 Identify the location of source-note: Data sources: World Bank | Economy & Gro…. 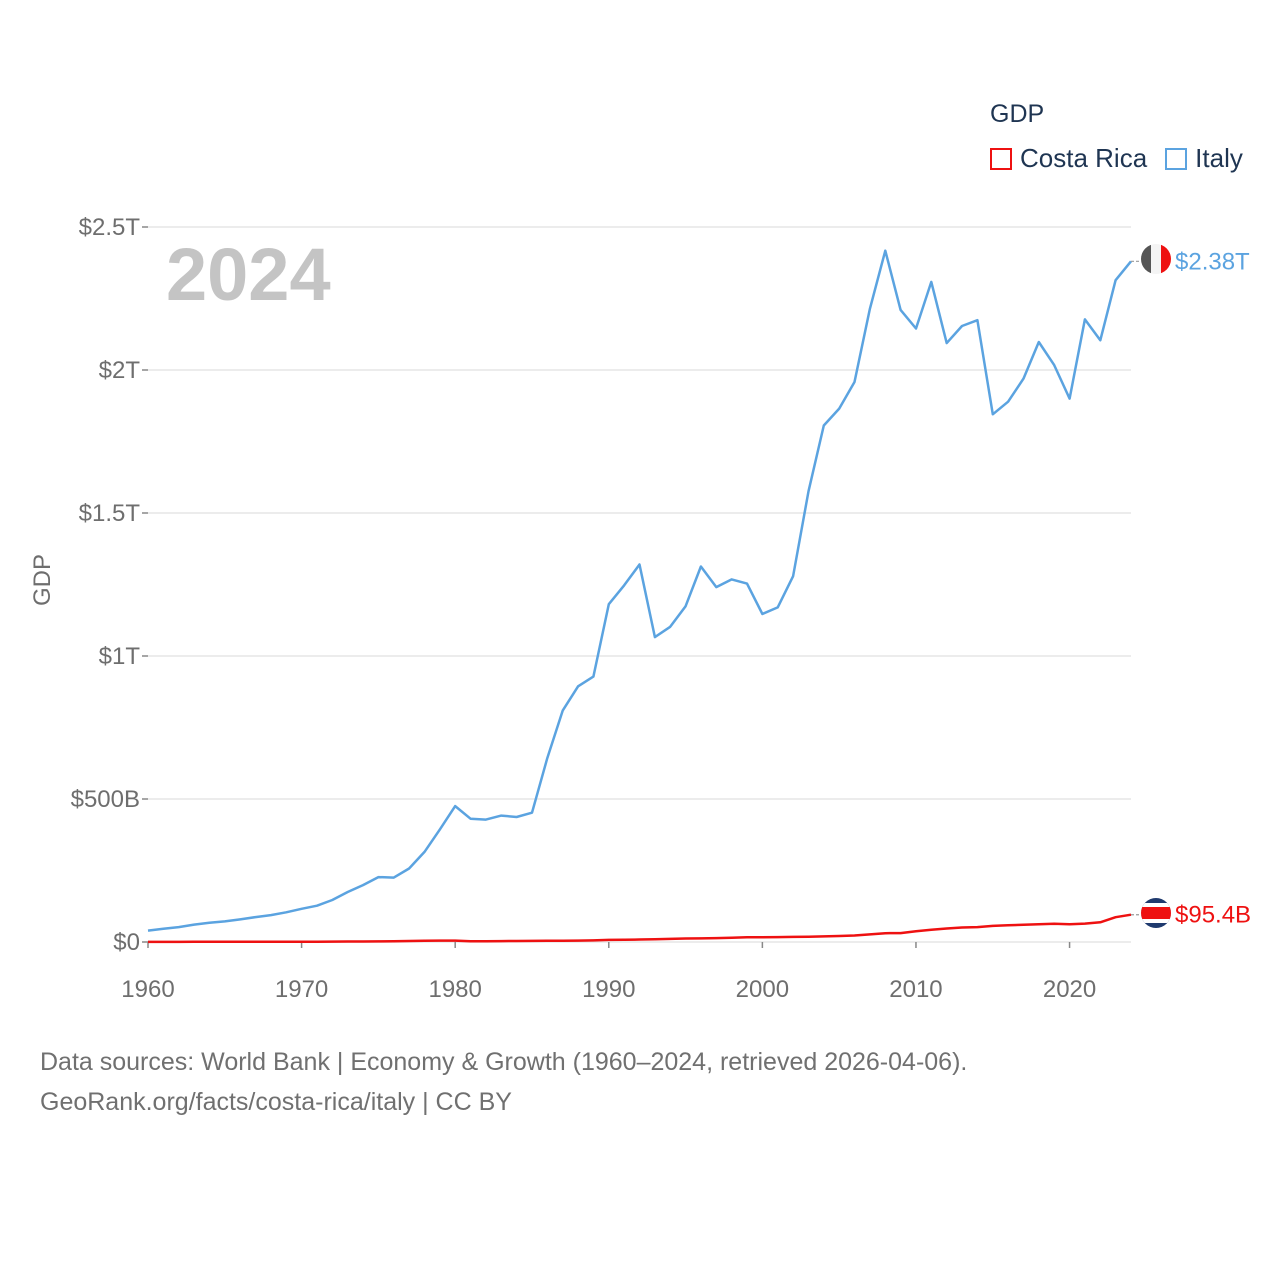
(503, 1082).